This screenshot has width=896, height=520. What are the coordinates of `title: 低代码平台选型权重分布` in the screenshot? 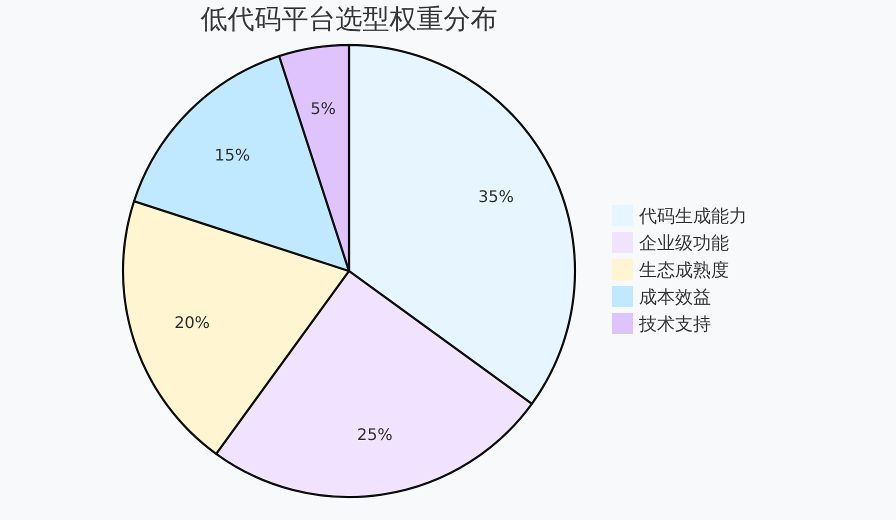 It's located at (349, 19).